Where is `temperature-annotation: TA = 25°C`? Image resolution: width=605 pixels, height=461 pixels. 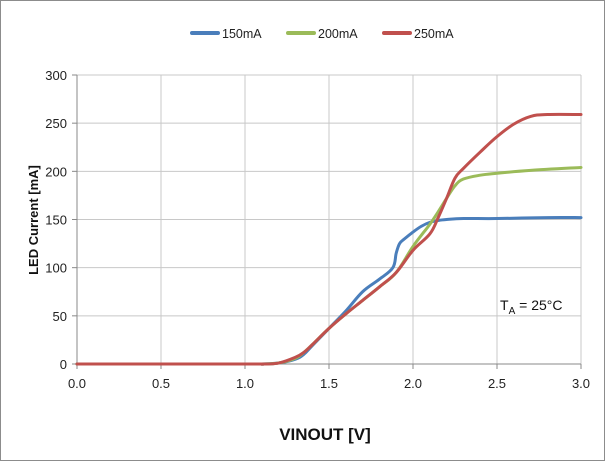 temperature-annotation: TA = 25°C is located at coordinates (531, 307).